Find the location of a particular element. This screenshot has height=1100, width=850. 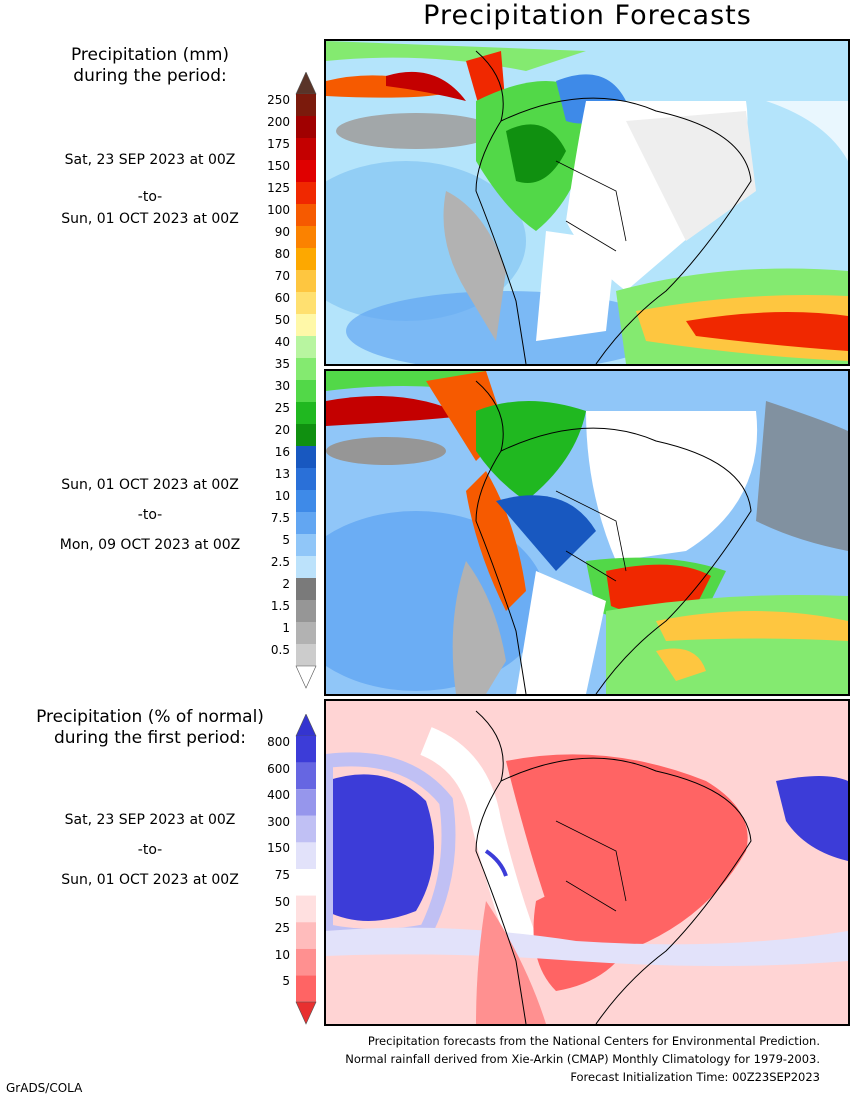

colorbar-tick-label: 60 is located at coordinates (282, 298).